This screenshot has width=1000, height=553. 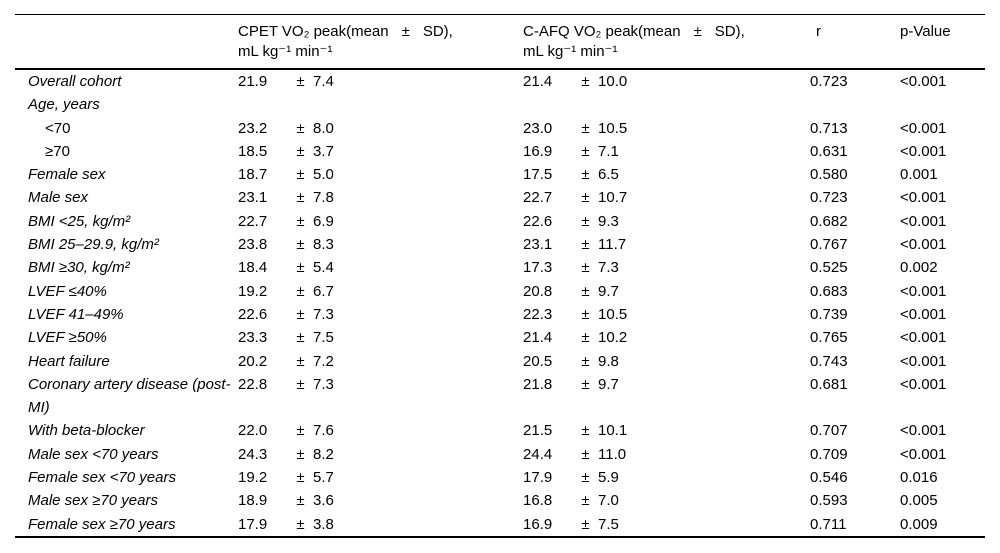 What do you see at coordinates (57, 151) in the screenshot?
I see `row-label: ≥70` at bounding box center [57, 151].